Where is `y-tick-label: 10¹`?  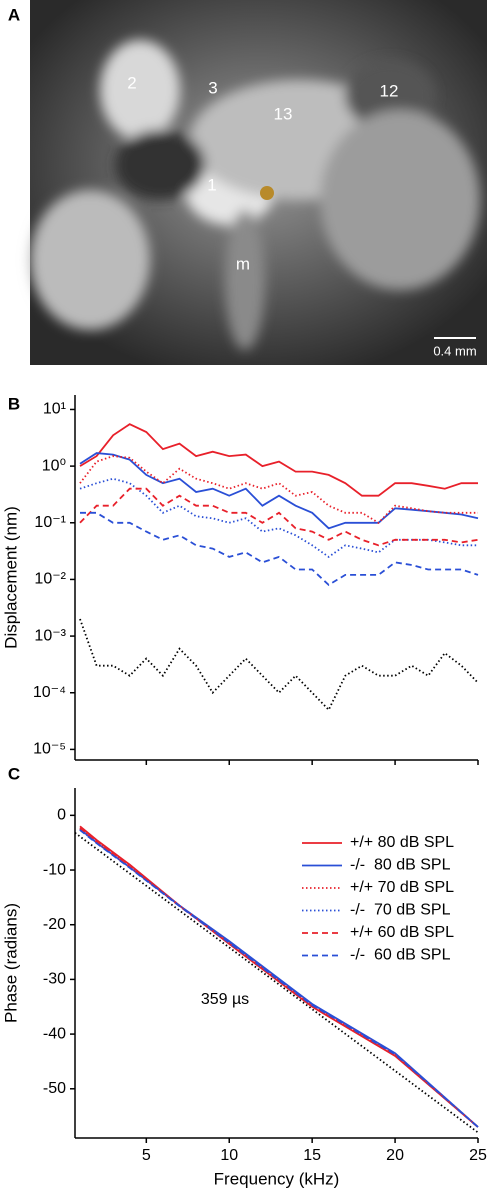
y-tick-label: 10¹ is located at coordinates (54, 409).